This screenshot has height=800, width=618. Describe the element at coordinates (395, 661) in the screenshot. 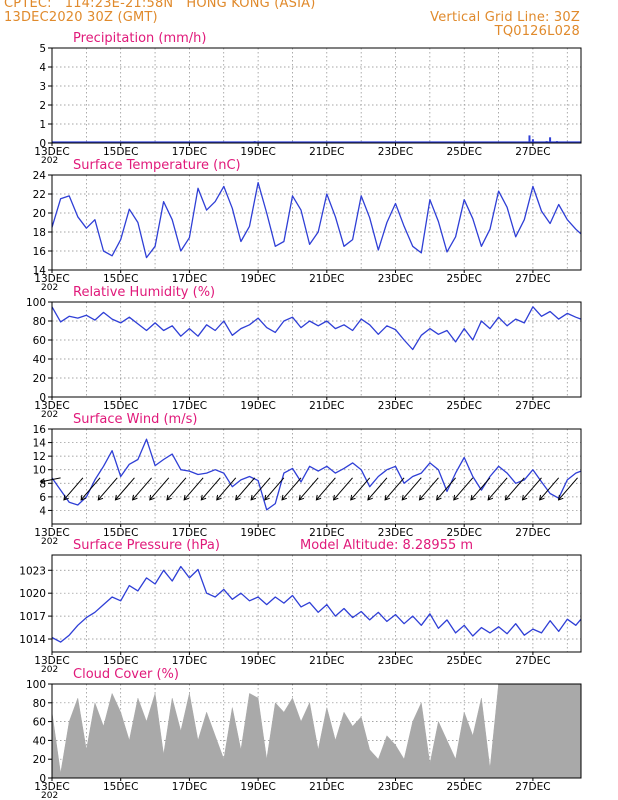

I see `x-tick-label: 23DEC` at that location.